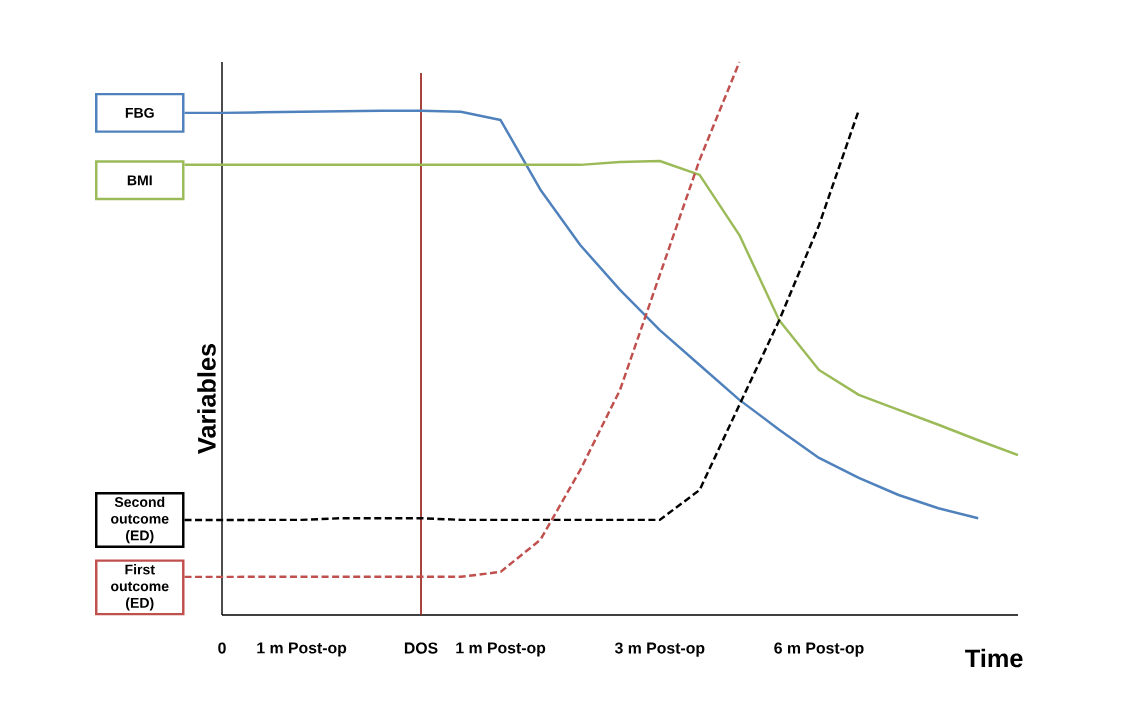 The width and height of the screenshot is (1135, 710). Describe the element at coordinates (421, 648) in the screenshot. I see `x-tick-label: DOS` at that location.